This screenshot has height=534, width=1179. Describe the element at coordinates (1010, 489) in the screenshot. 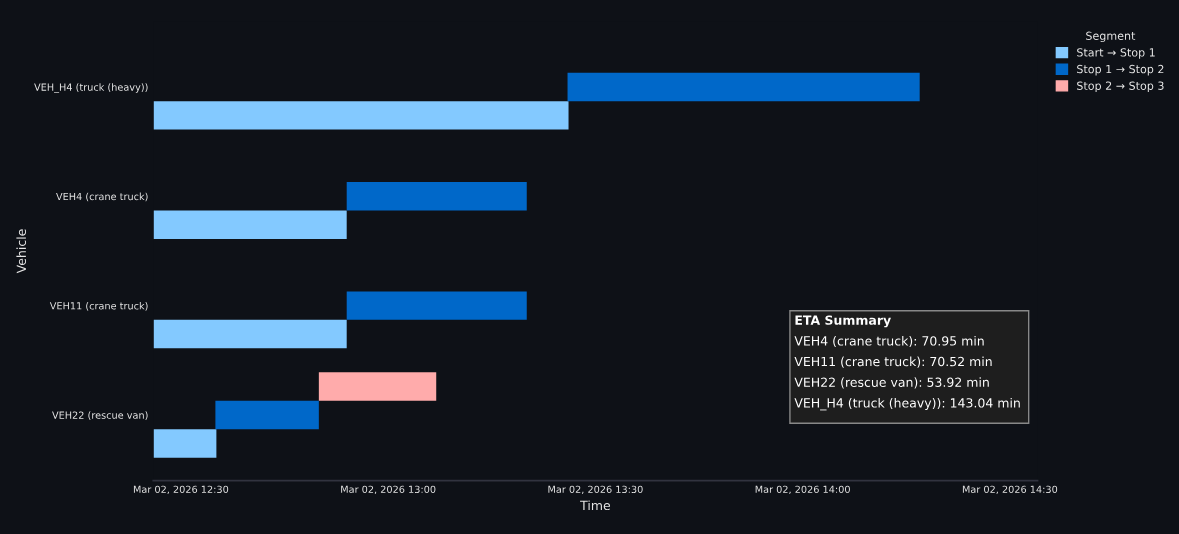

I see `x-tick-label: Mar 02, 2026 14:30` at that location.